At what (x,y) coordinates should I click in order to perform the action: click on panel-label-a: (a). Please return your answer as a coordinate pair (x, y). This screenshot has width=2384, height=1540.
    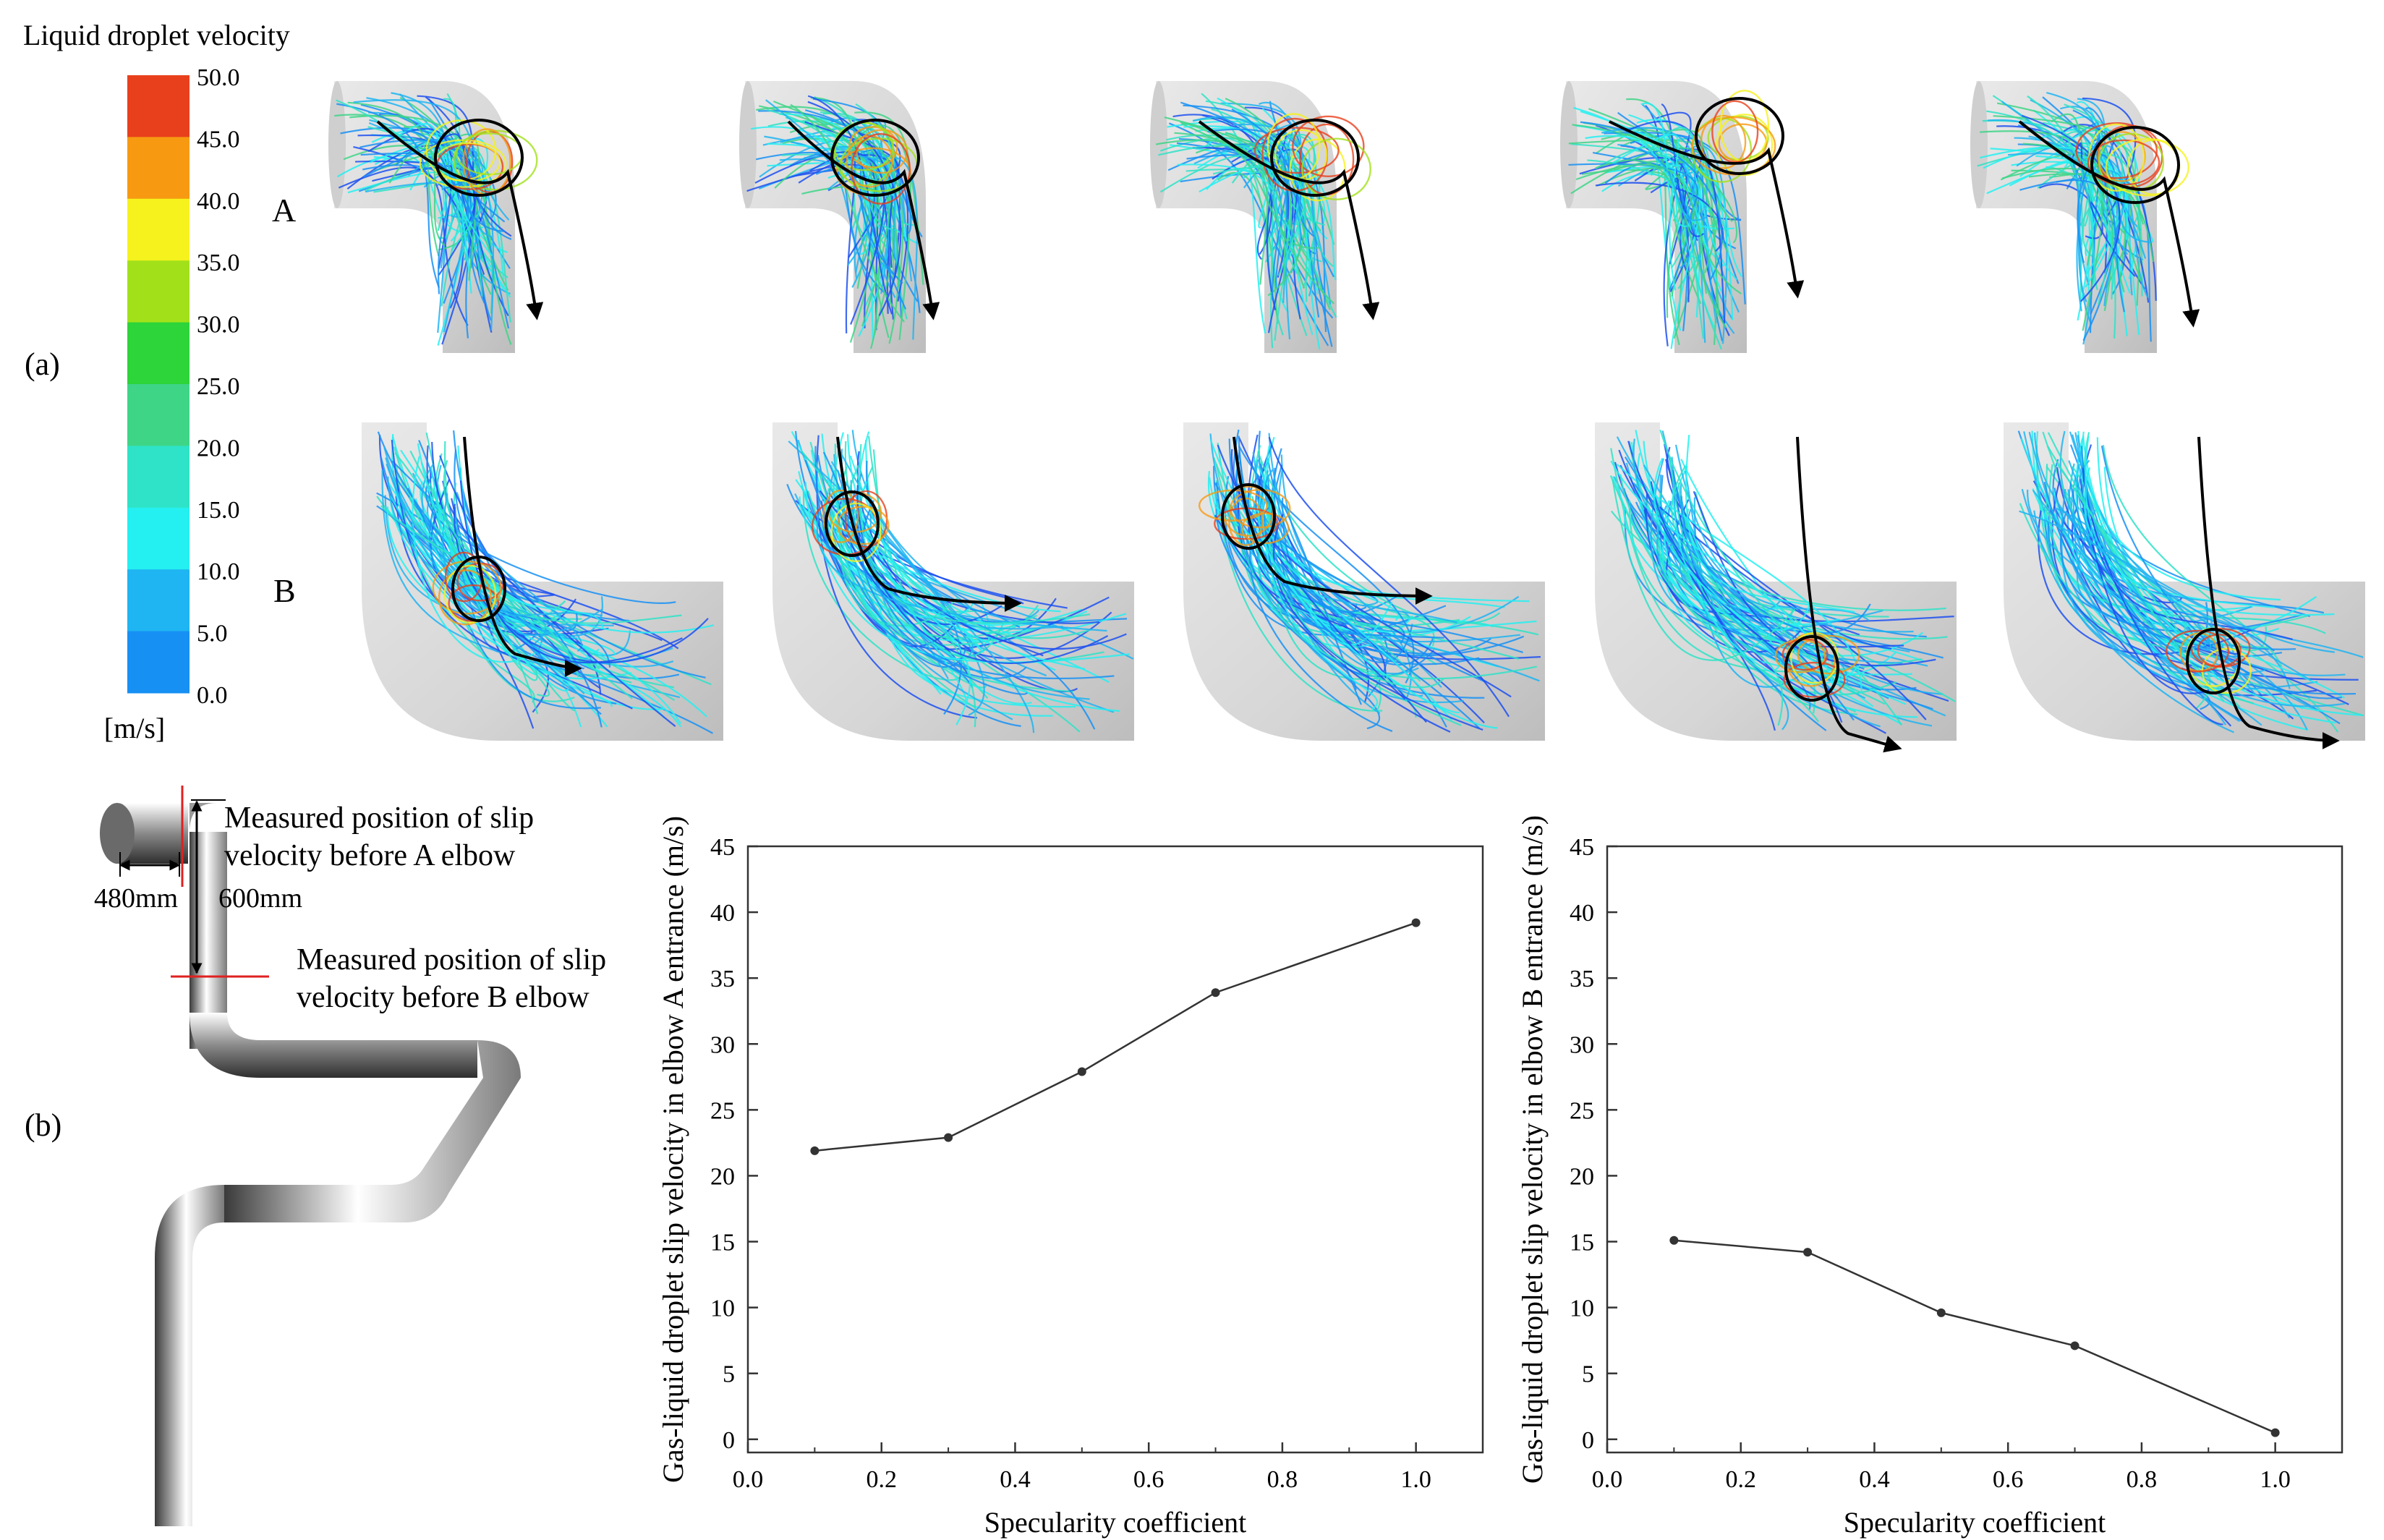
    Looking at the image, I should click on (42, 364).